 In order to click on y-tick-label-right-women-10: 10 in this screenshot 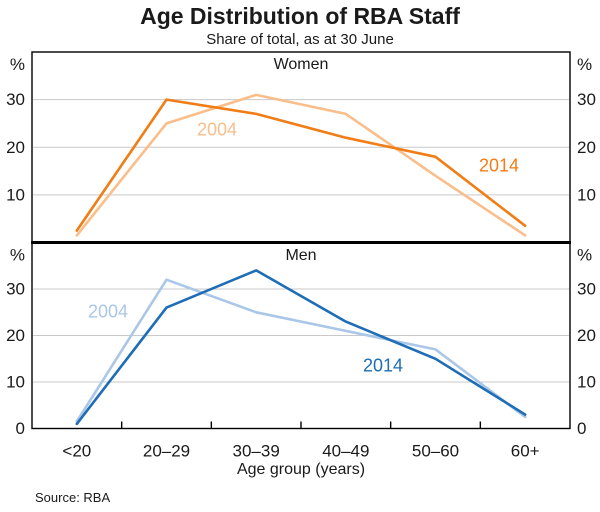, I will do `click(586, 194)`.